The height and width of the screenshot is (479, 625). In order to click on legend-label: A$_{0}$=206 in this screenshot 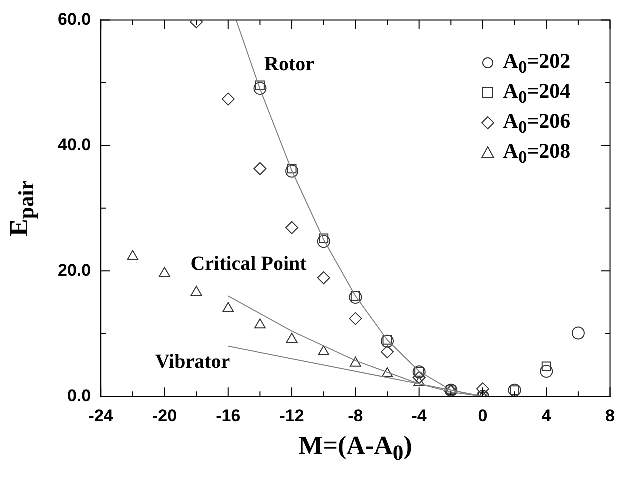, I will do `click(537, 123)`.